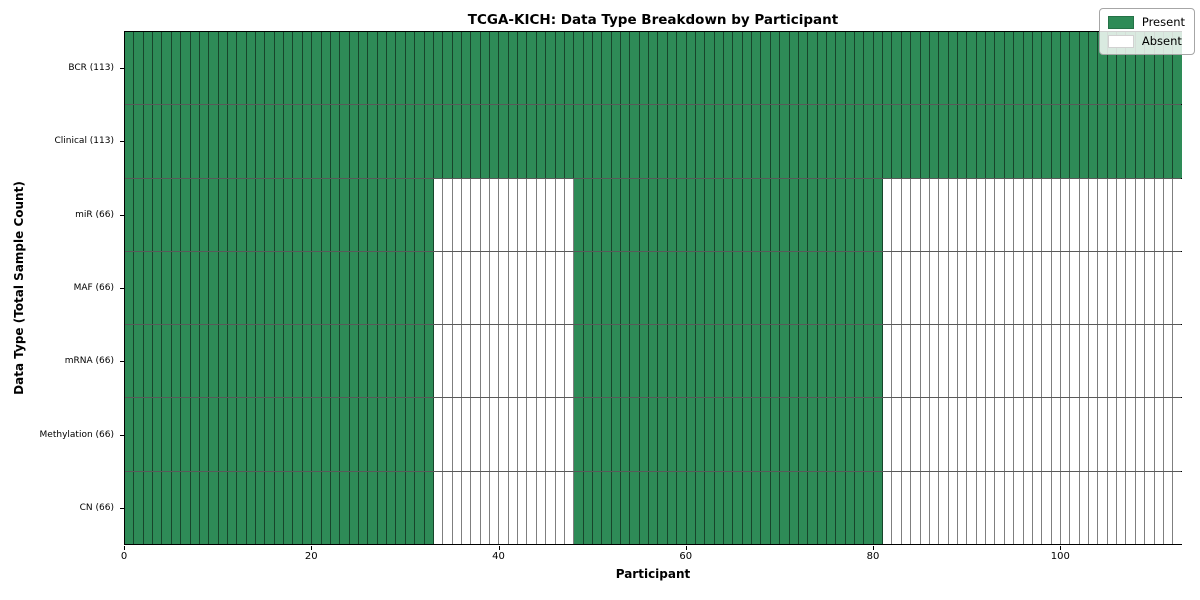  I want to click on y-tick-mark, so click(122, 435).